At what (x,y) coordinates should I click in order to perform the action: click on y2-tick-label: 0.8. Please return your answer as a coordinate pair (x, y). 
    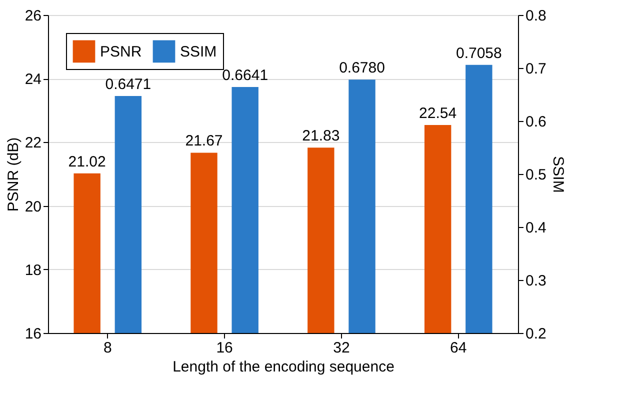
    Looking at the image, I should click on (536, 16).